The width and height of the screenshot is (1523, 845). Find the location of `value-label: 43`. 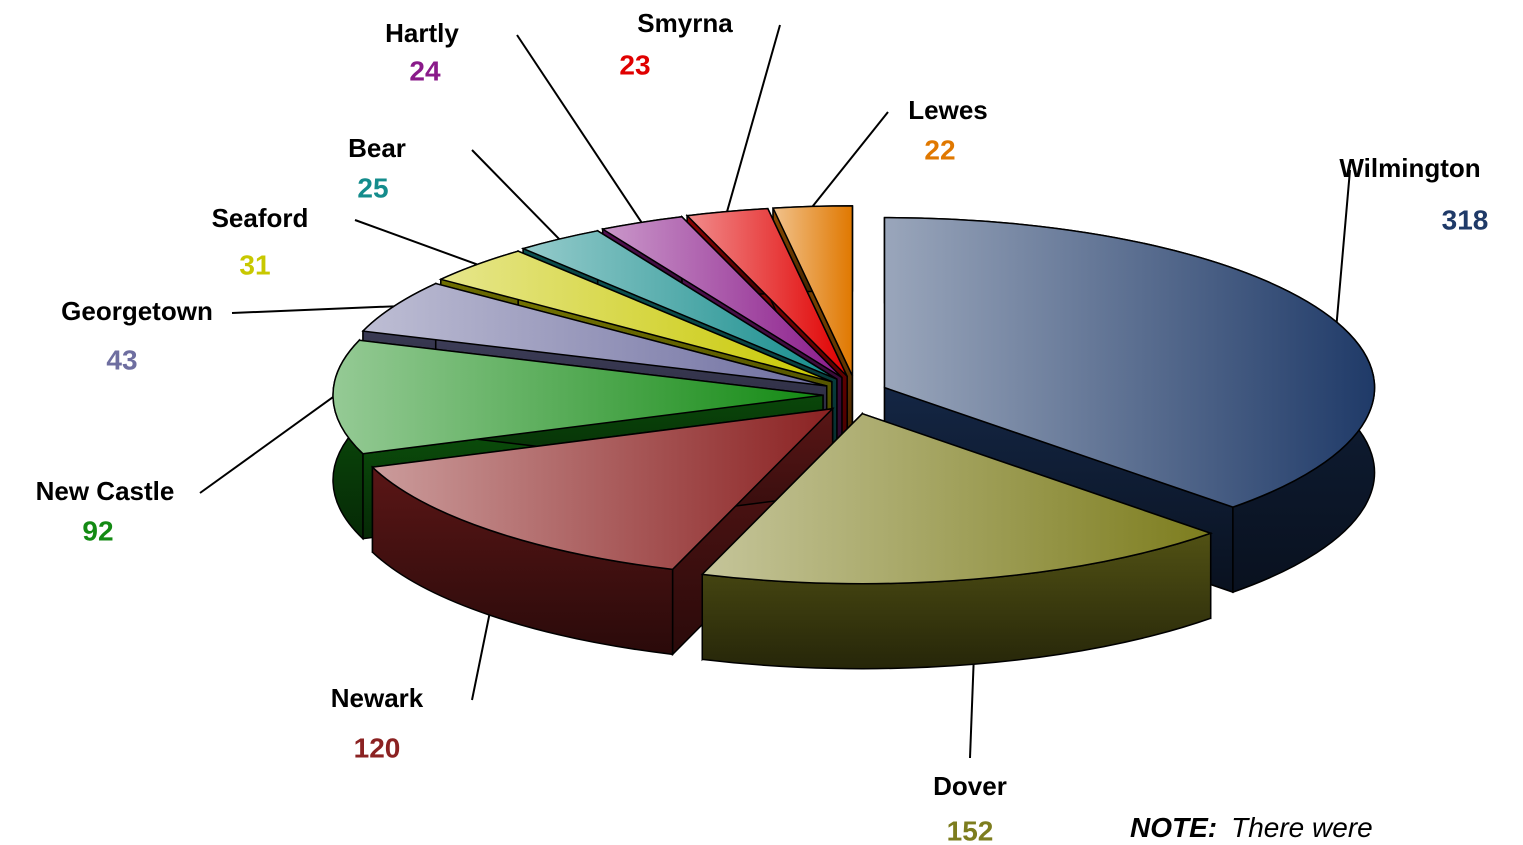

value-label: 43 is located at coordinates (121, 359).